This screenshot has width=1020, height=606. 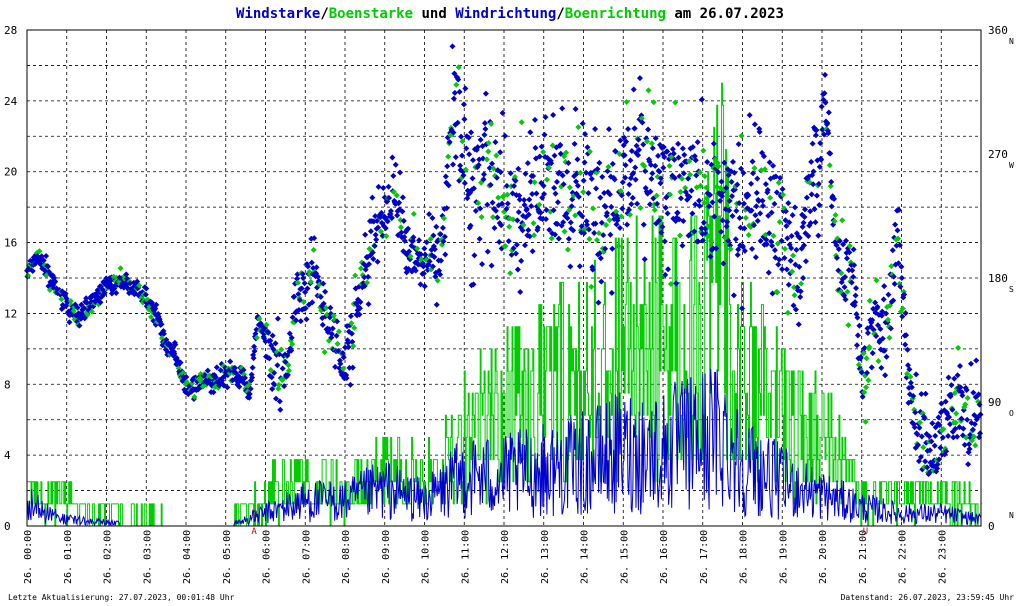 What do you see at coordinates (704, 557) in the screenshot?
I see `x-tick-label: 26. 17:00` at bounding box center [704, 557].